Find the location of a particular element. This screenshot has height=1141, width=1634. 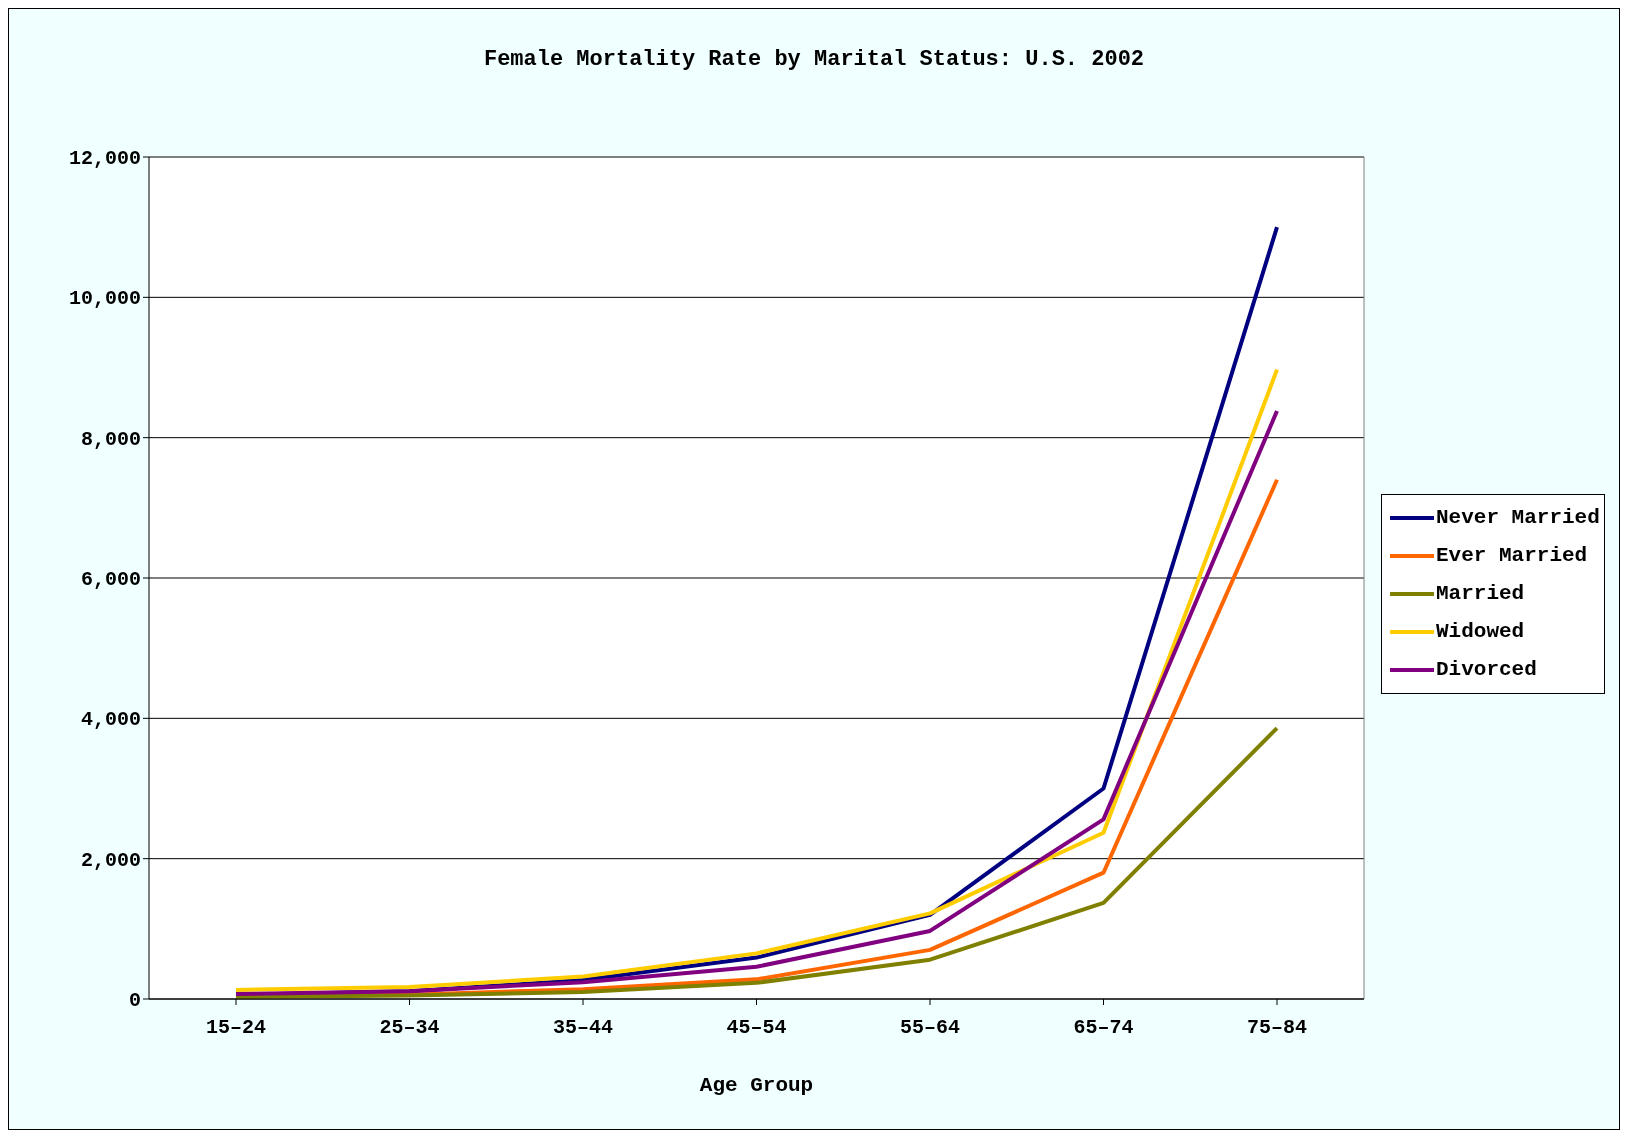

chart-title: Female Mortality Rate by Marital Status: U.S. 2002 is located at coordinates (814, 59).